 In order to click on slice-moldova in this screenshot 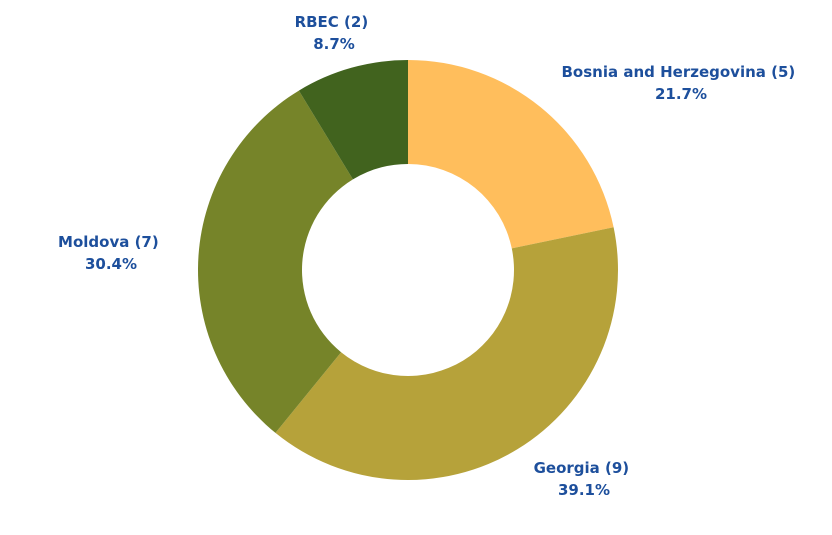, I will do `click(275, 261)`.